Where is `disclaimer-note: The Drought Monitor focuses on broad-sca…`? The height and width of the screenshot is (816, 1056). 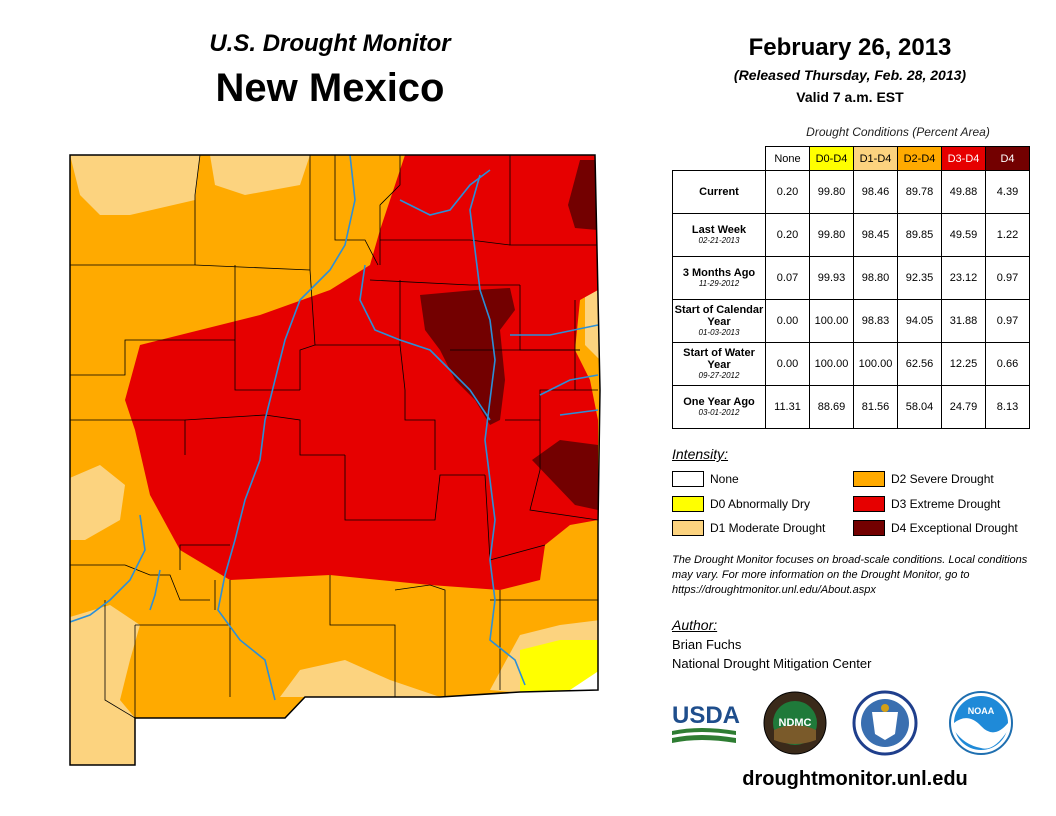 disclaimer-note: The Drought Monitor focuses on broad-sca… is located at coordinates (850, 575).